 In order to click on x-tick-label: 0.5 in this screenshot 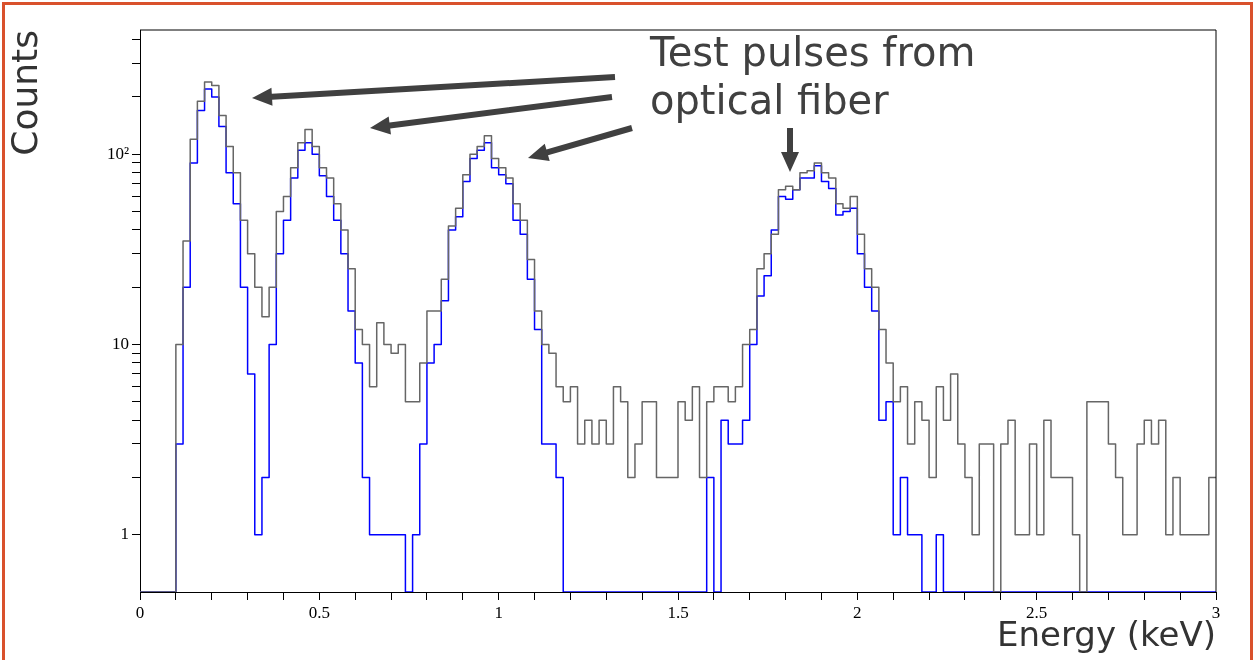, I will do `click(319, 612)`.